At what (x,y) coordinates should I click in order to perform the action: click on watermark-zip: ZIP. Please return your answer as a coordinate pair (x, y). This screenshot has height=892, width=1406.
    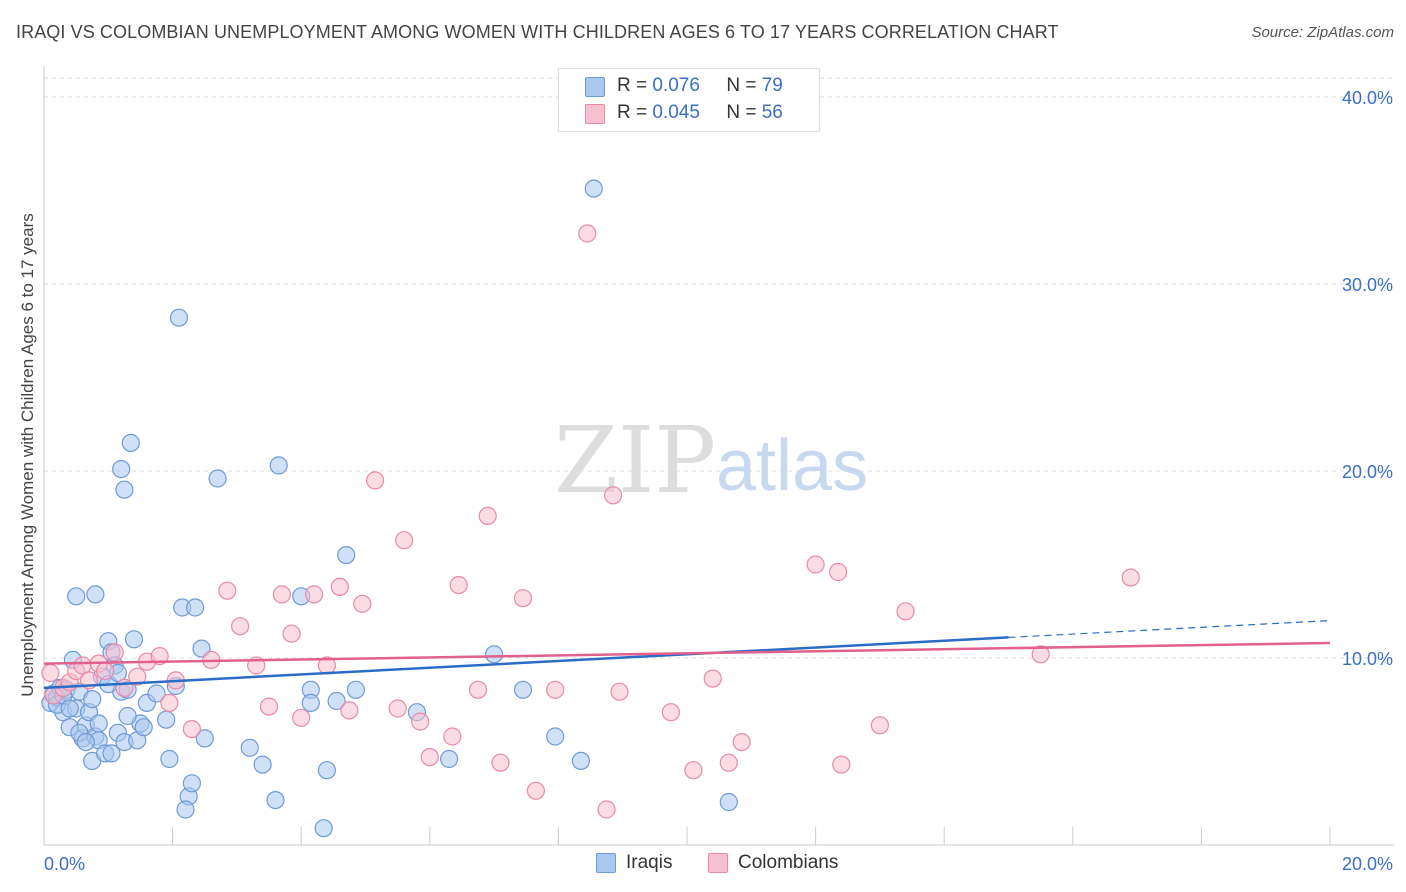
    Looking at the image, I should click on (635, 460).